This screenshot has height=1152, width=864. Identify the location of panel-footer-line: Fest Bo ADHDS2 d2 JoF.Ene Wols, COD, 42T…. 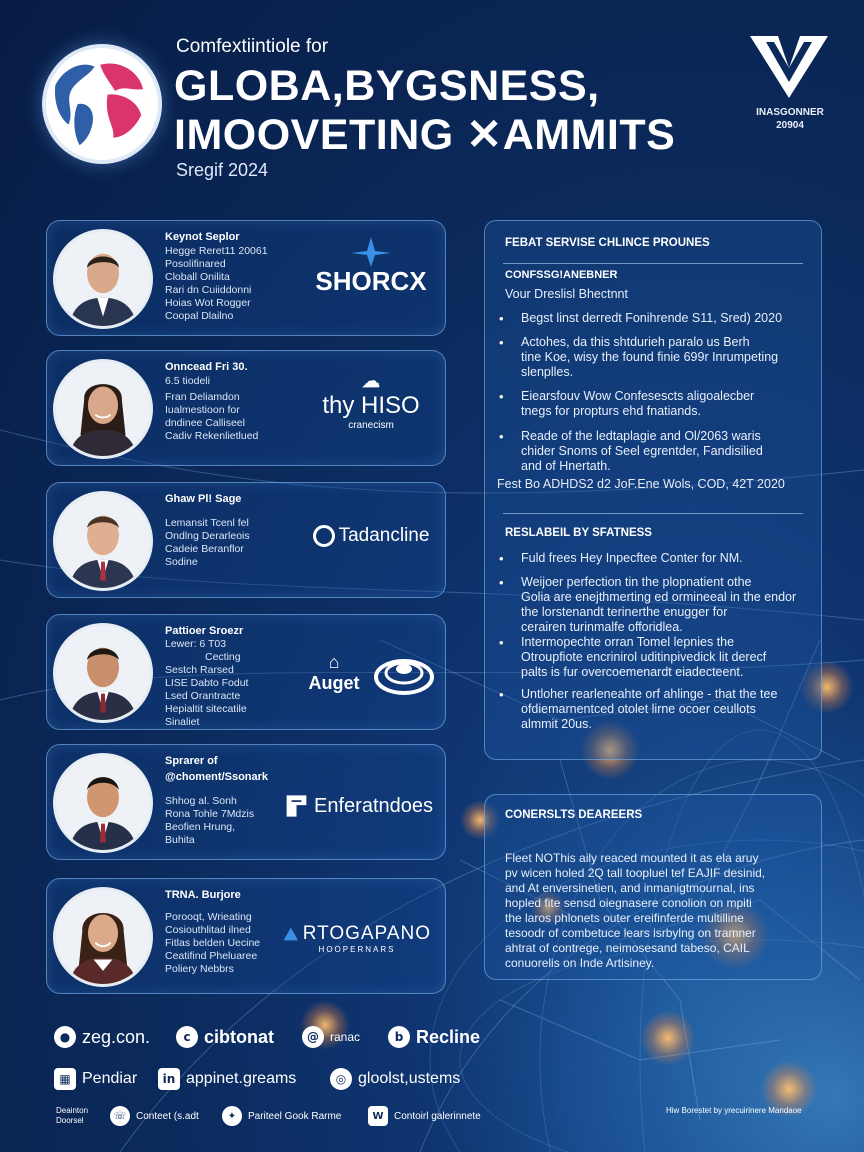
(641, 484).